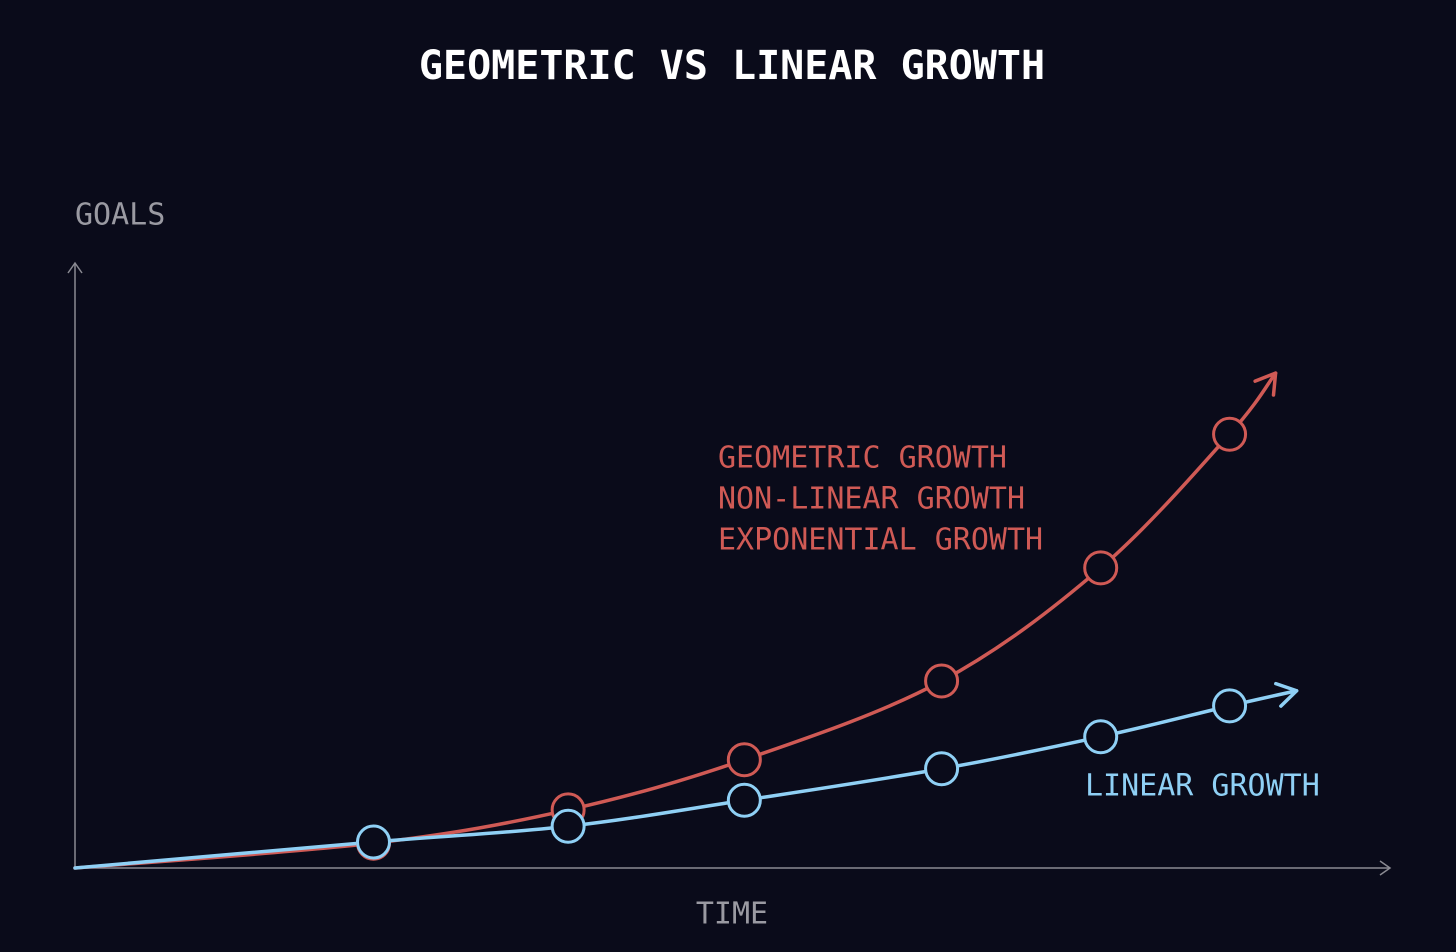 The width and height of the screenshot is (1456, 952). I want to click on series-label: LINEAR GROWTH, so click(1202, 786).